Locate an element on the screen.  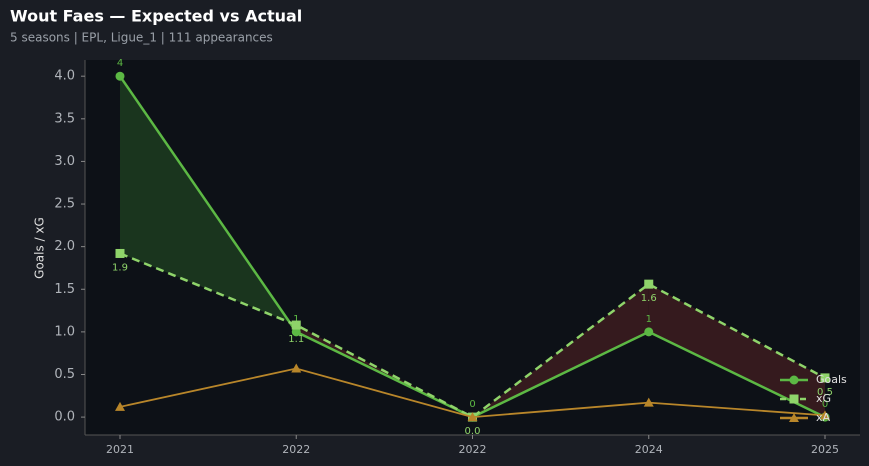
chart-title: Wout Faes — Expected vs Actual is located at coordinates (156, 16).